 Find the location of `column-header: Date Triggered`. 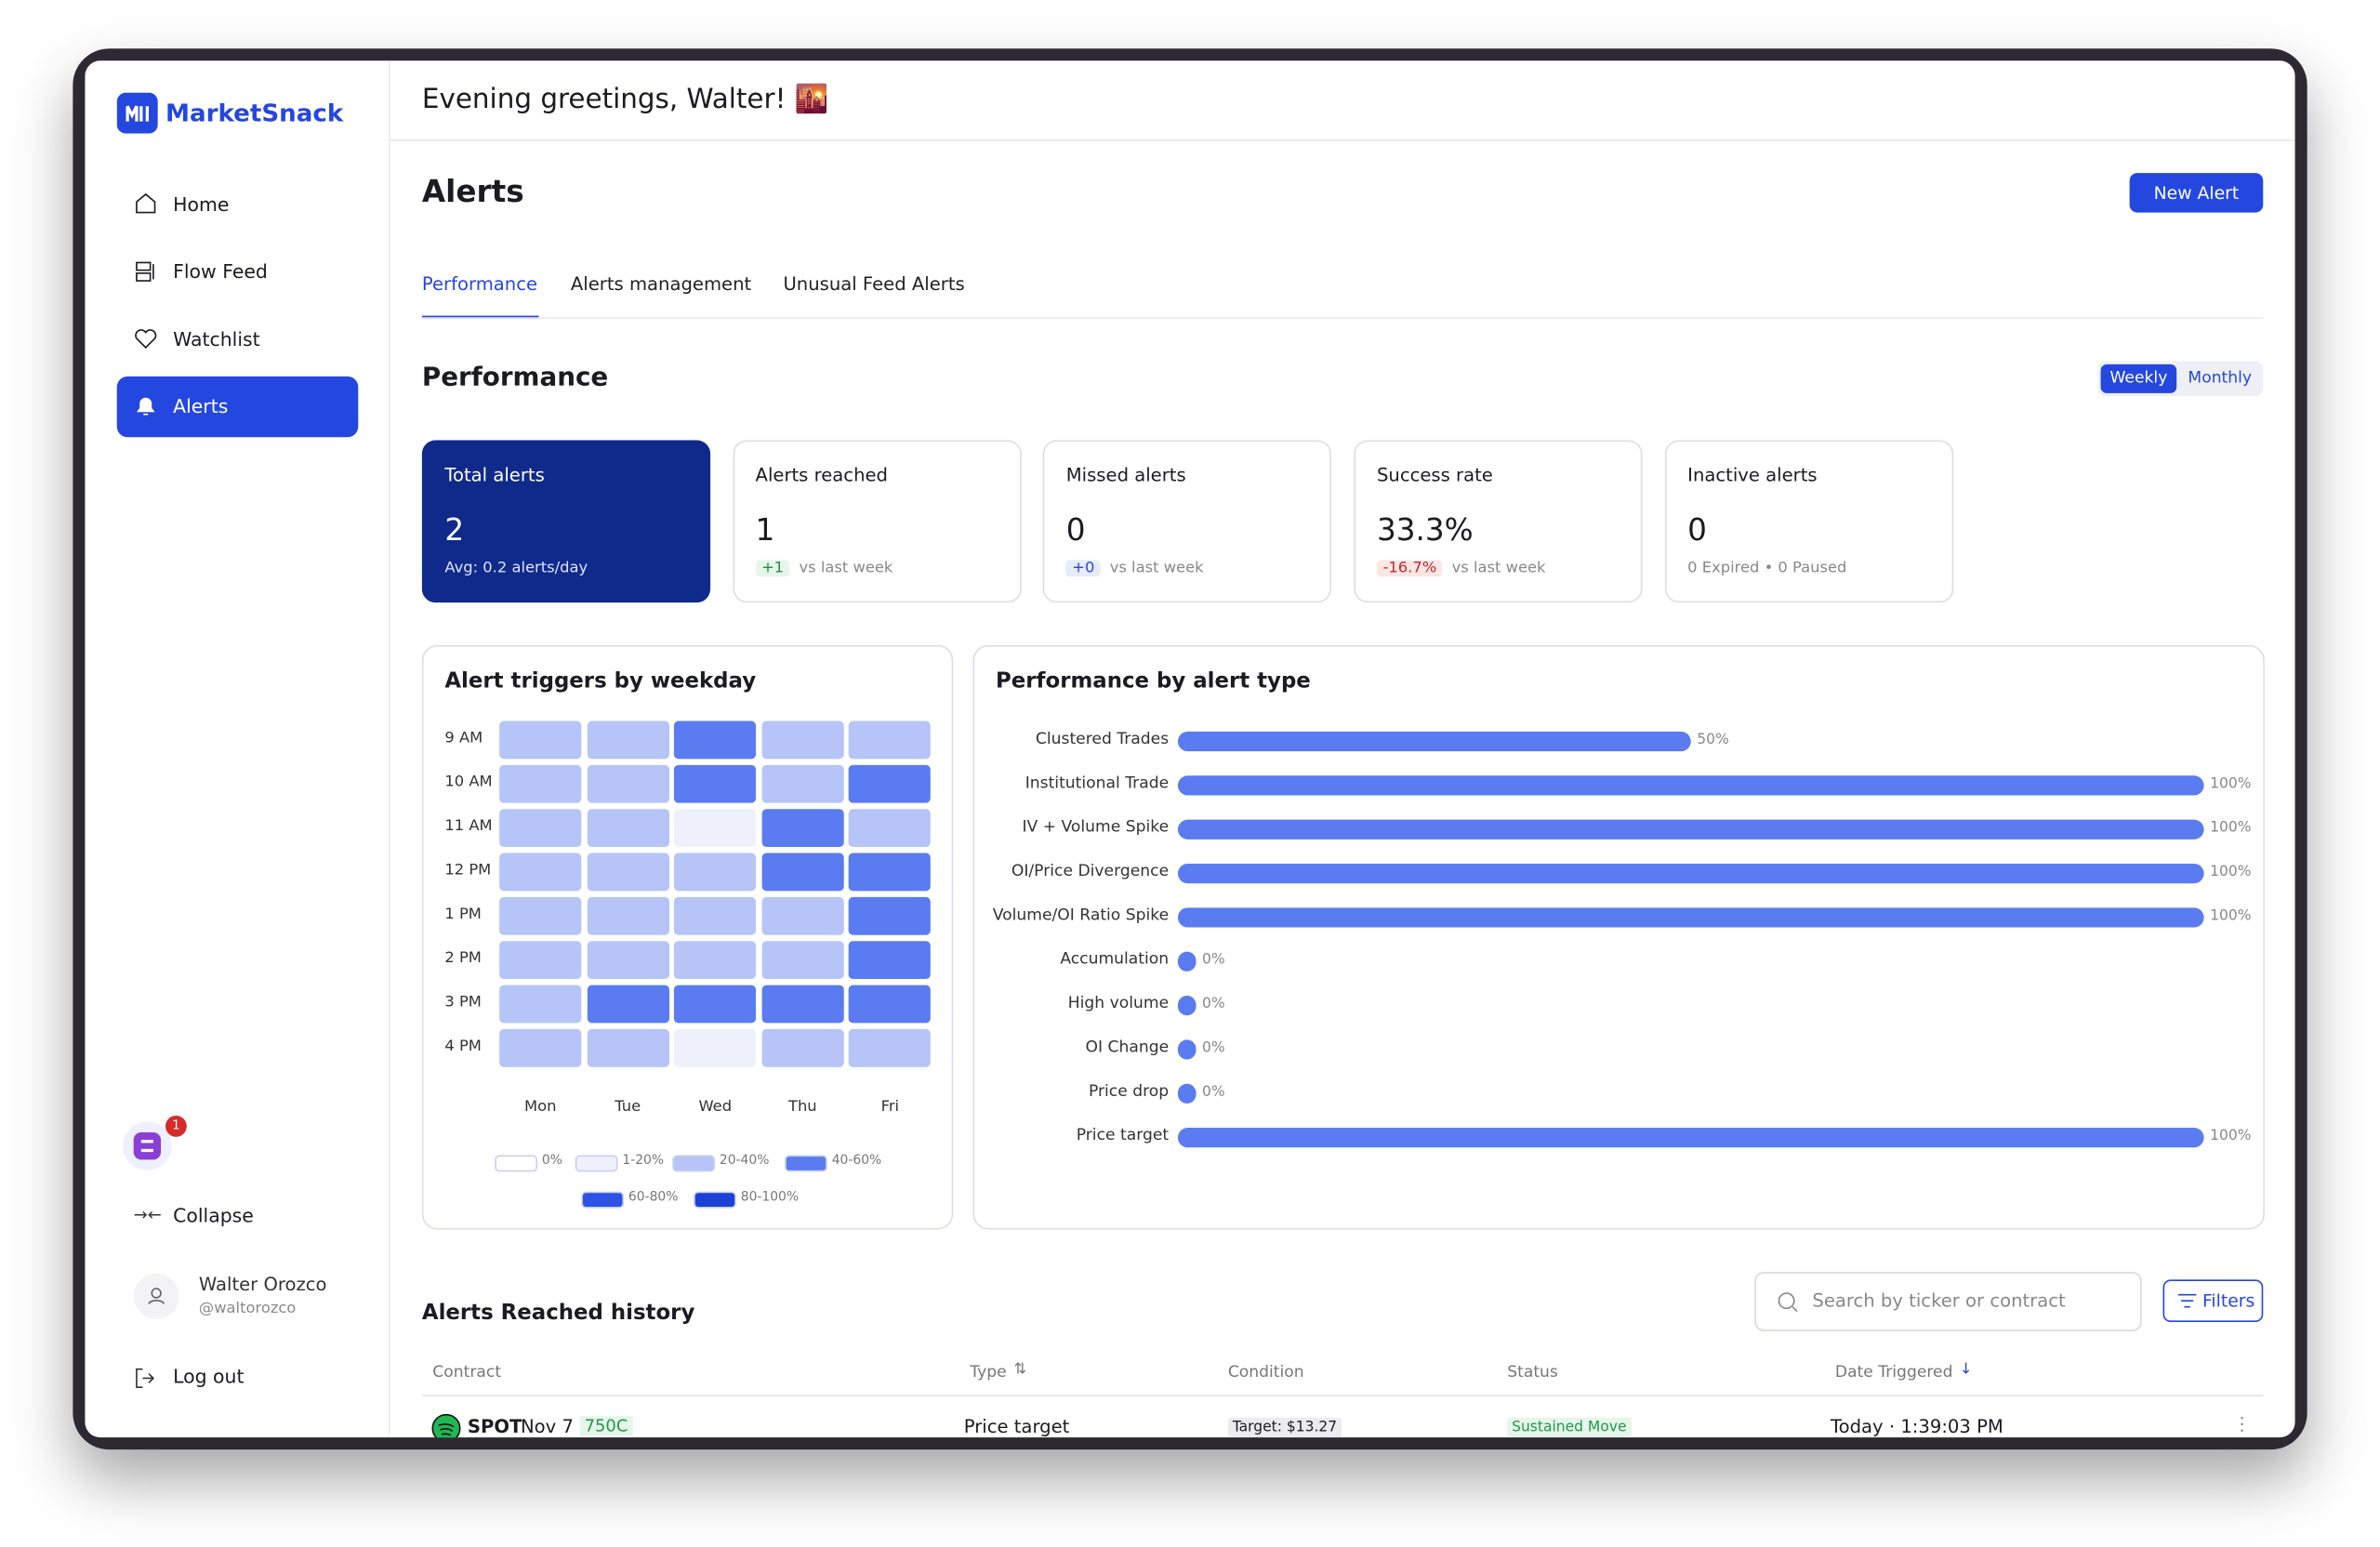

column-header: Date Triggered is located at coordinates (1893, 1372).